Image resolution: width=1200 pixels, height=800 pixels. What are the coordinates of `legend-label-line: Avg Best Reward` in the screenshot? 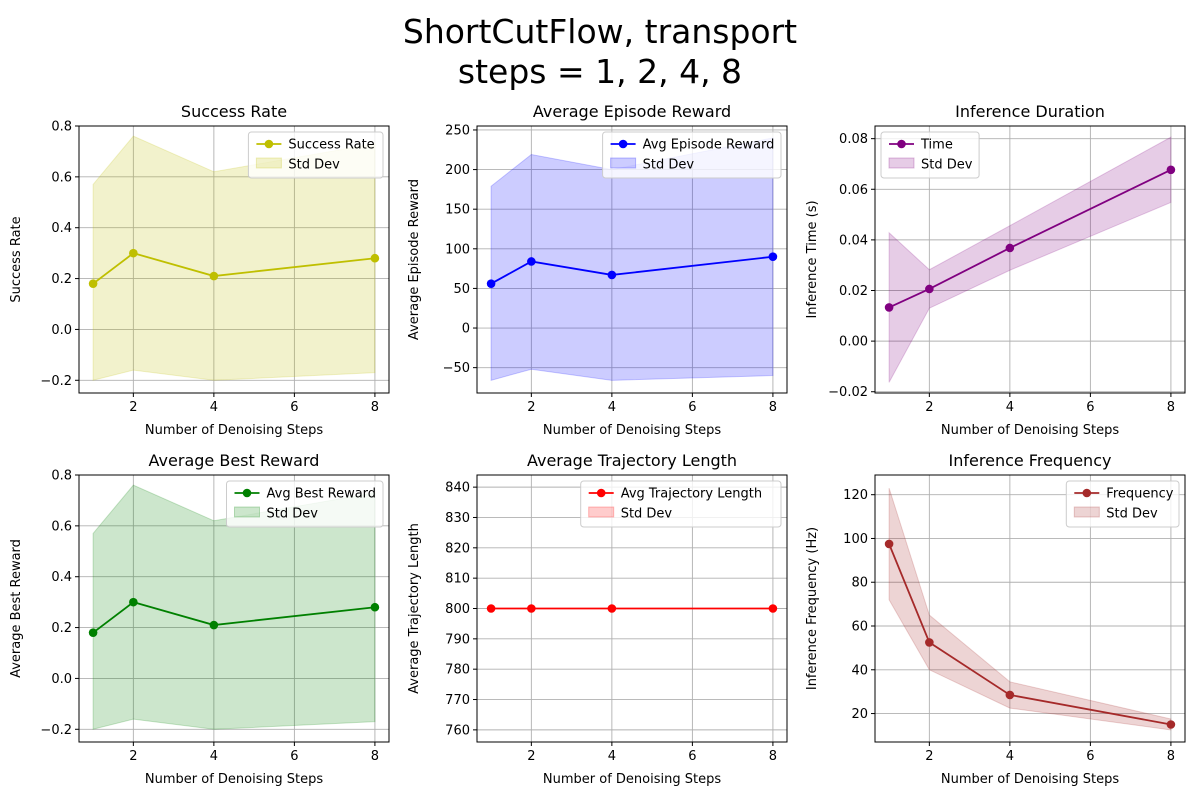 It's located at (322, 494).